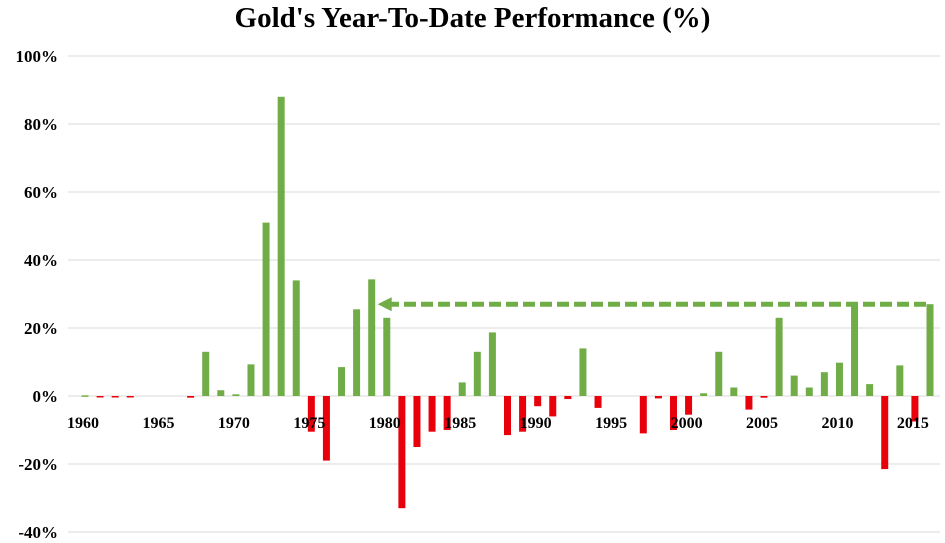  I want to click on y-tick-label: 40%, so click(41, 260).